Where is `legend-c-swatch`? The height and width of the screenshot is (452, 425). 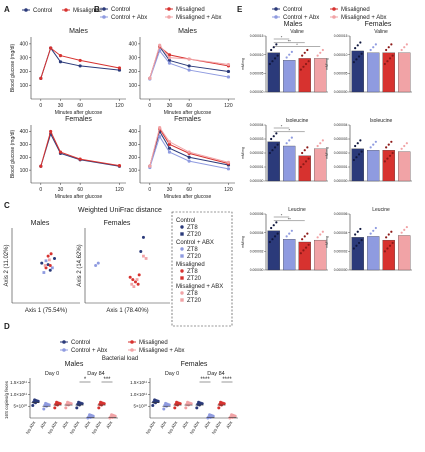 legend-c-swatch is located at coordinates (182, 300).